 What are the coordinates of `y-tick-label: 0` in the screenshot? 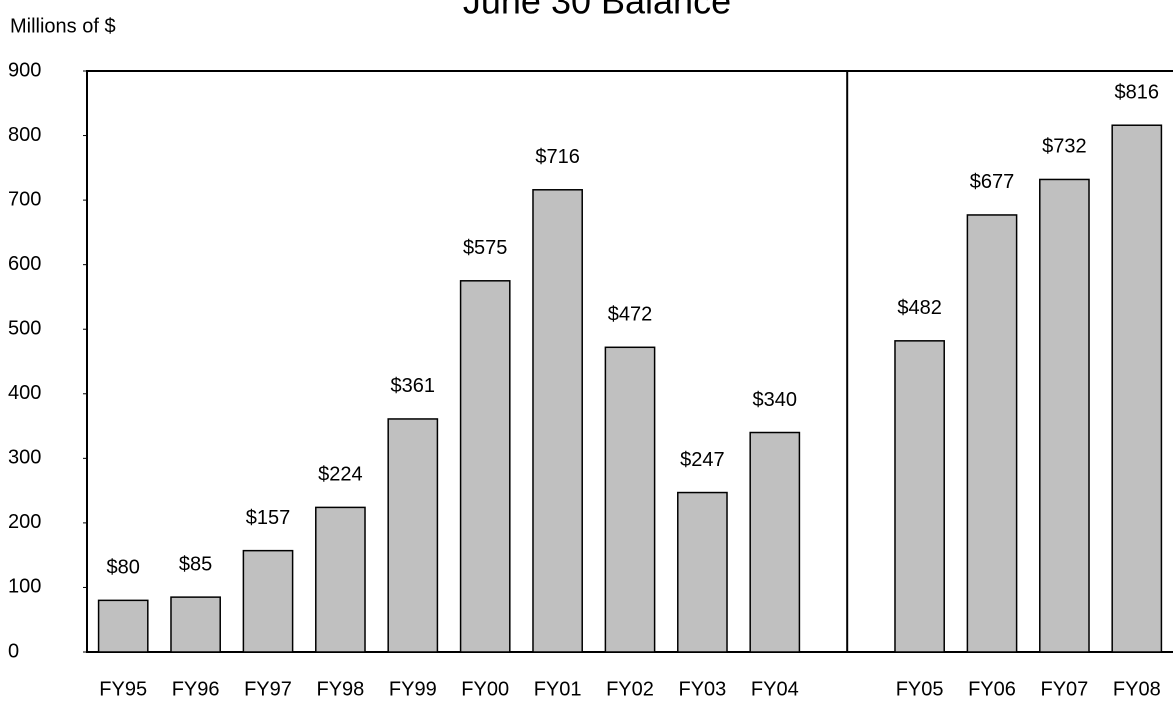 It's located at (13, 651).